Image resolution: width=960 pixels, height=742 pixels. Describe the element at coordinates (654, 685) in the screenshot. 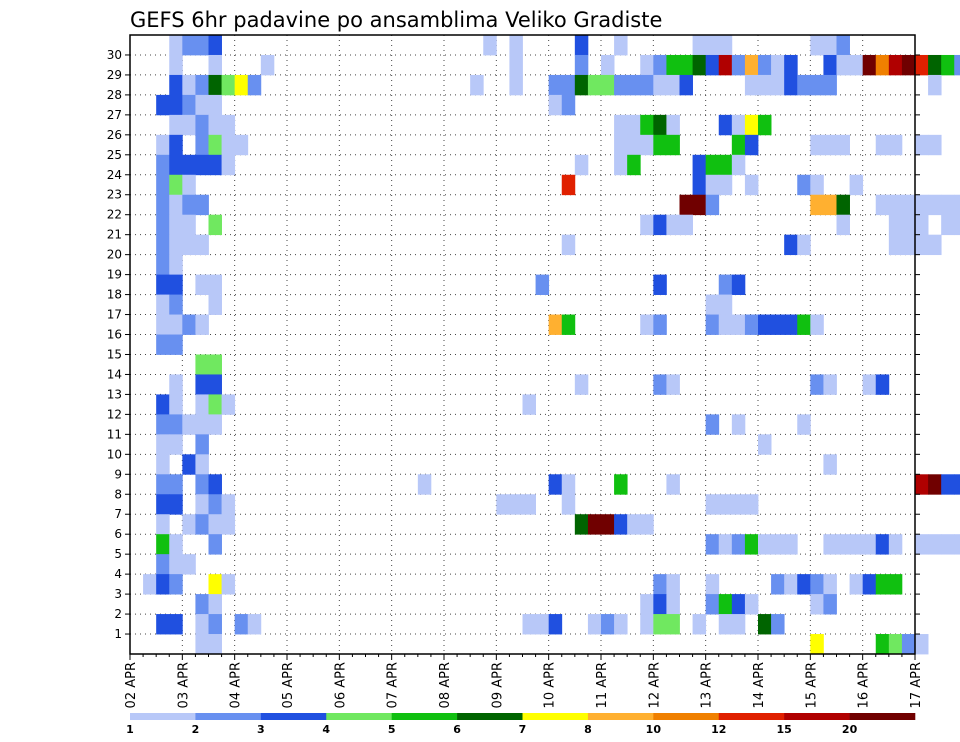

I see `x-tick-label: 12 APR` at that location.